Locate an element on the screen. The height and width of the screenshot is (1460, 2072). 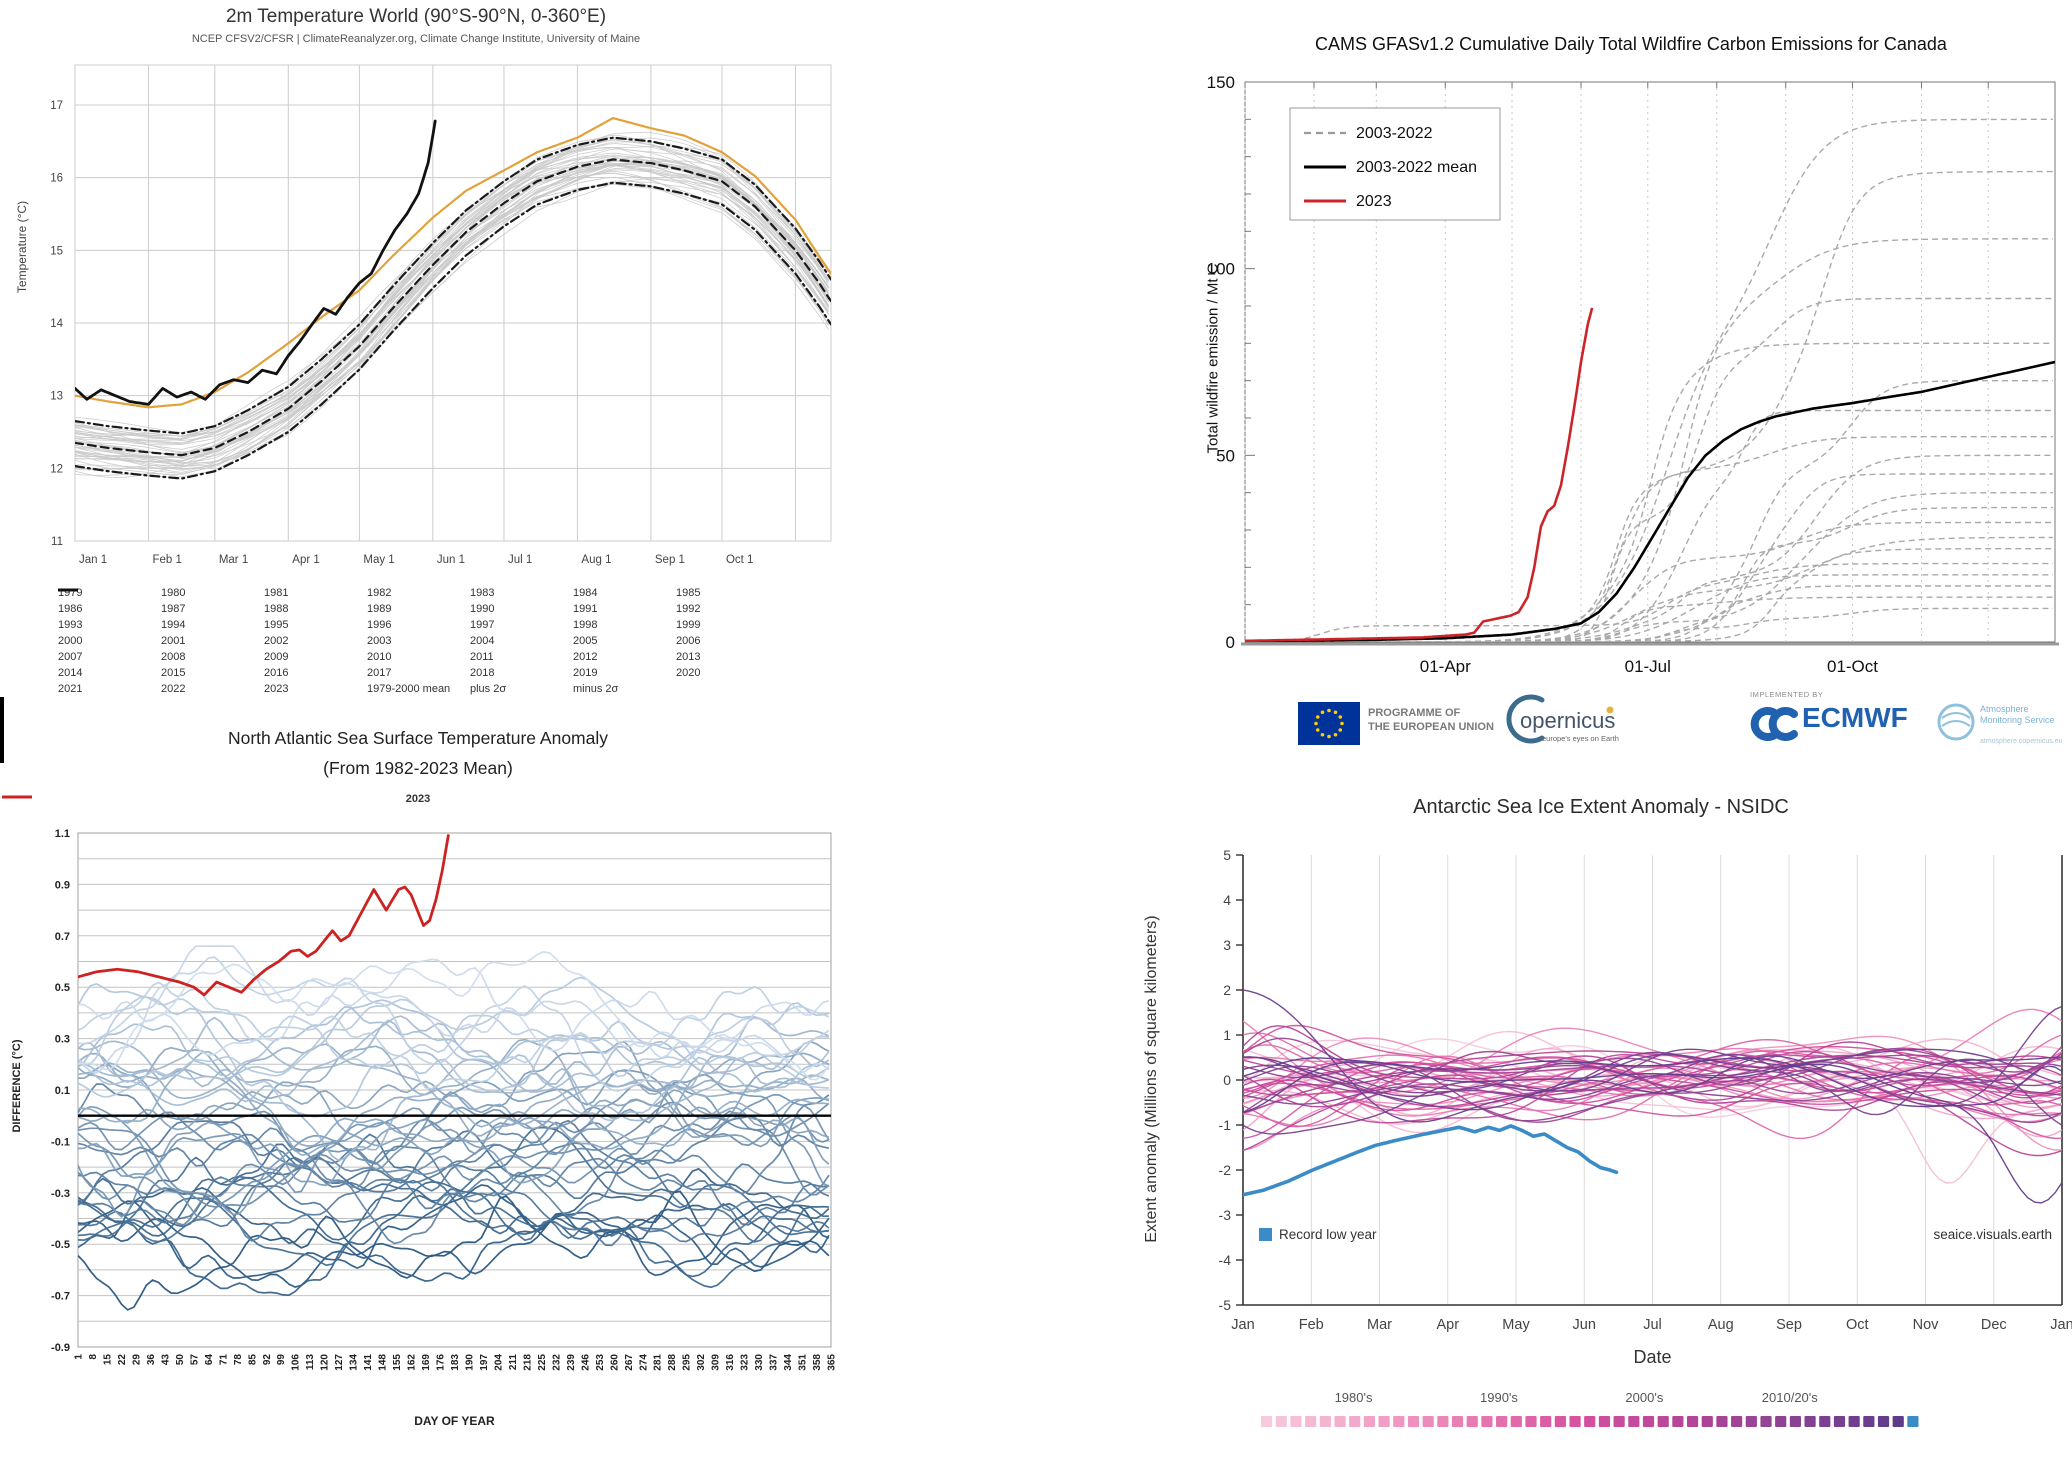
nasst-legend-label: 2023 is located at coordinates (418, 799).